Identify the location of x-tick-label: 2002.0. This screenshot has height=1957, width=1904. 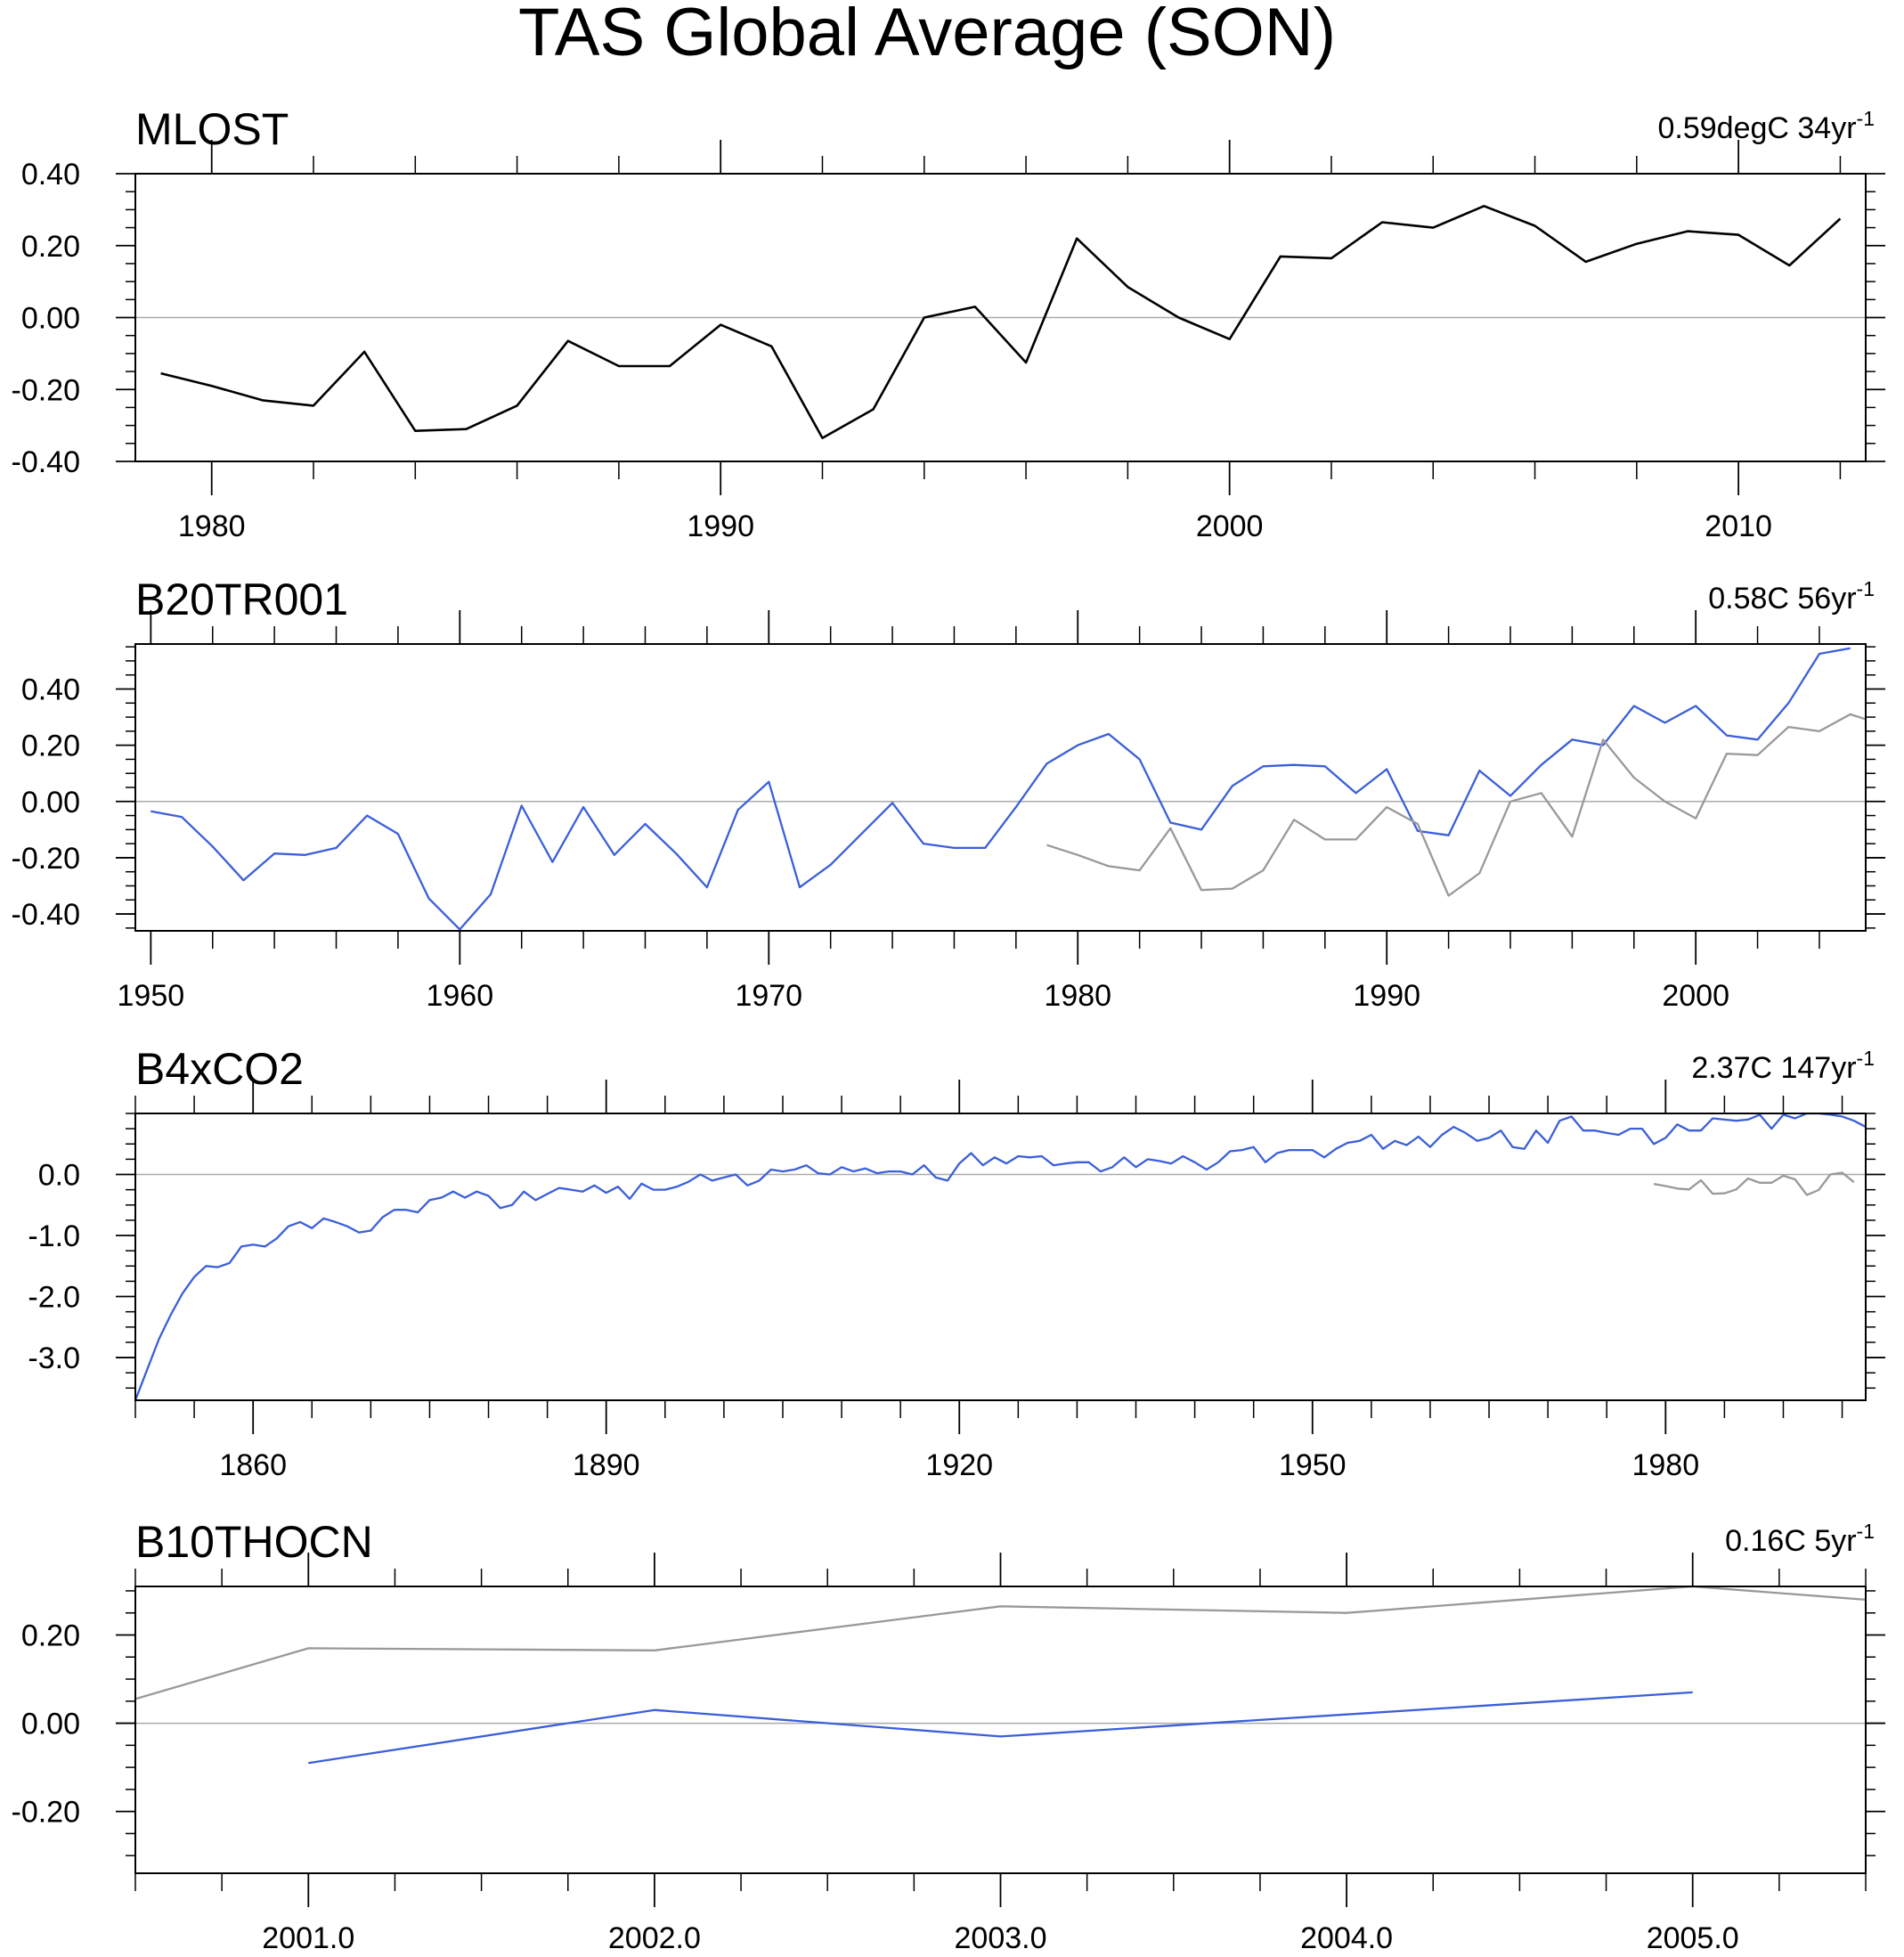
(654, 1938).